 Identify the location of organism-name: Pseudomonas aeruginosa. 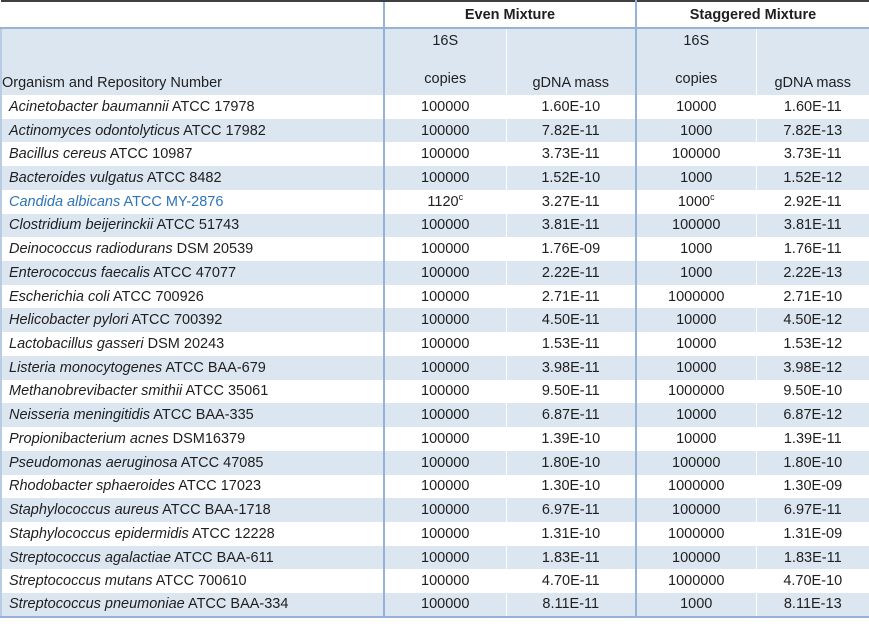
(93, 462).